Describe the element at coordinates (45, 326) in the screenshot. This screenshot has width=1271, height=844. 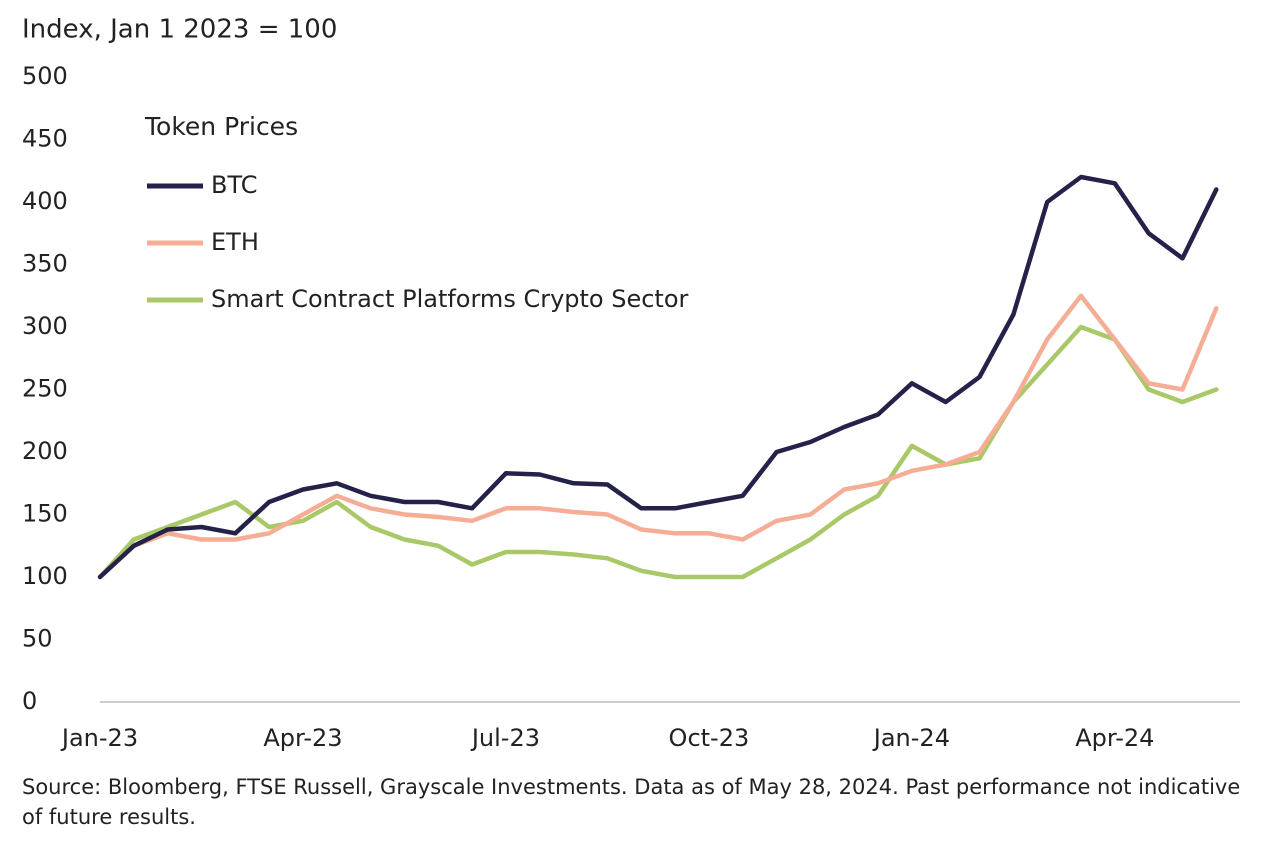
I see `y-tick-label: 300` at that location.